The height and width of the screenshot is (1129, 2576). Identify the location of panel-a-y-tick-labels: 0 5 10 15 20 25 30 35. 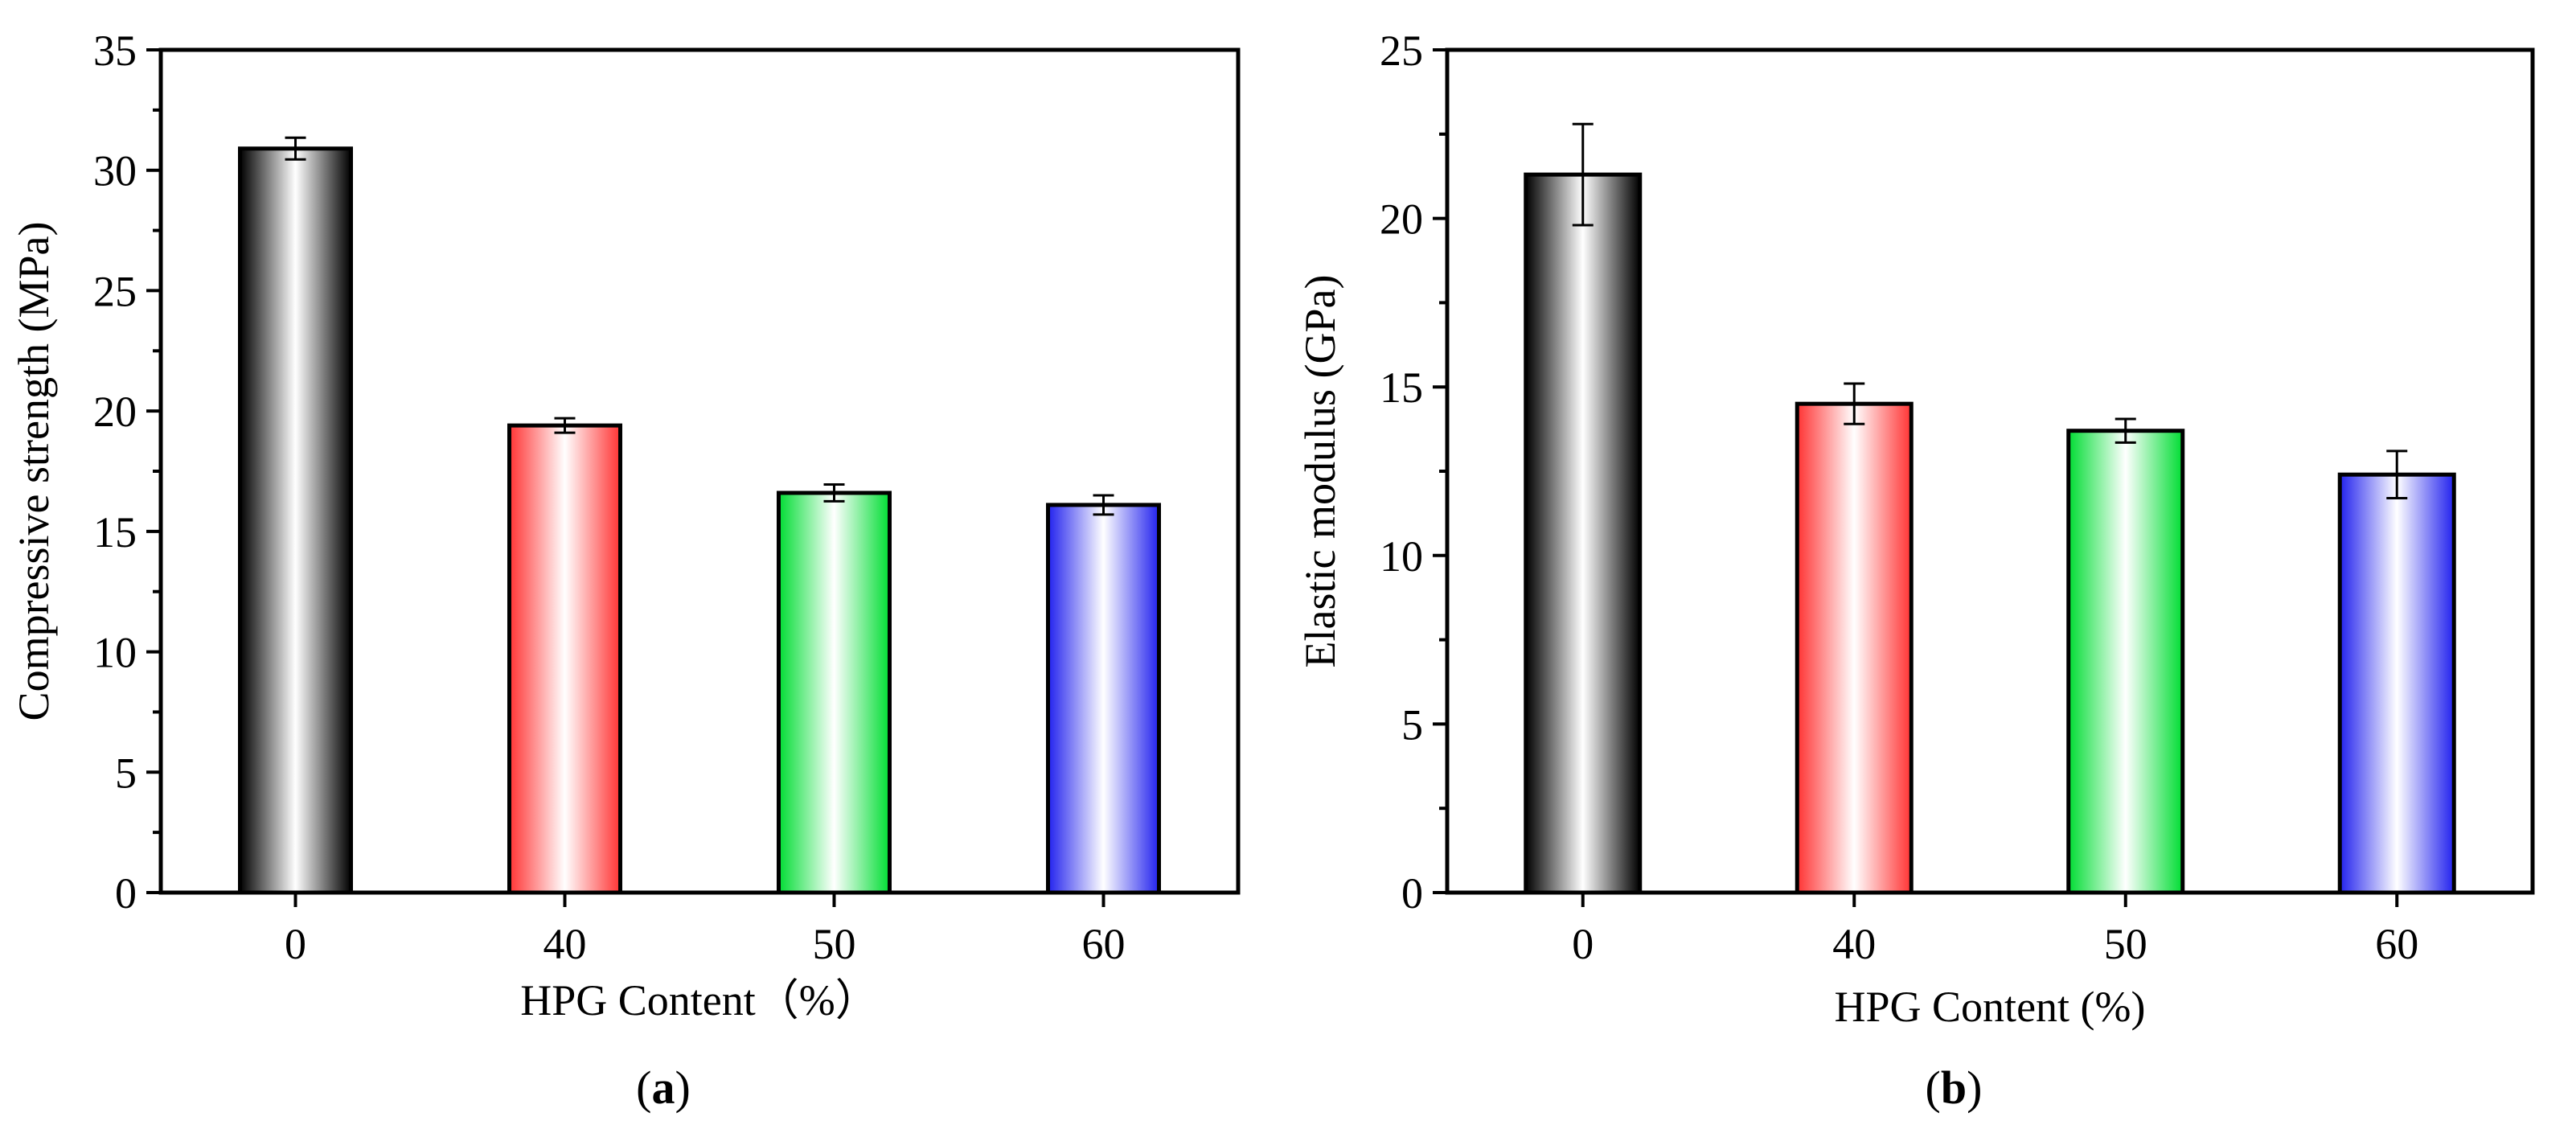
(115, 472).